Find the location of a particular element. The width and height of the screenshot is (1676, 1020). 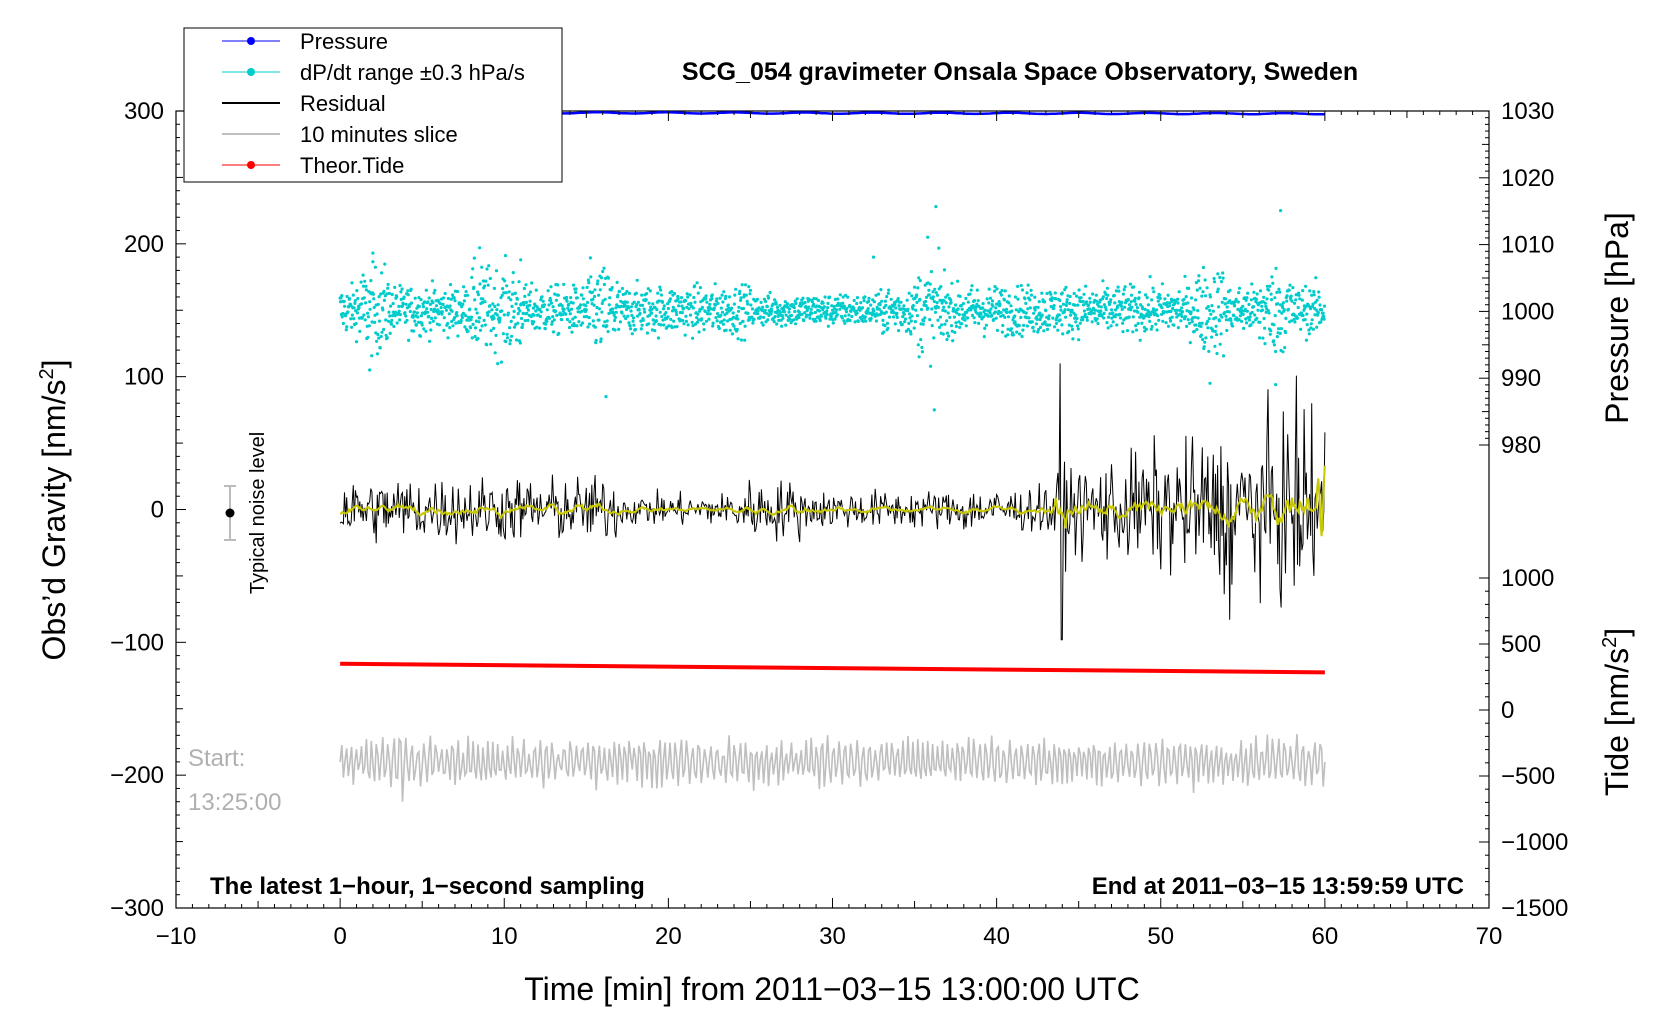

noise-level-label: Typical noise level is located at coordinates (258, 513).